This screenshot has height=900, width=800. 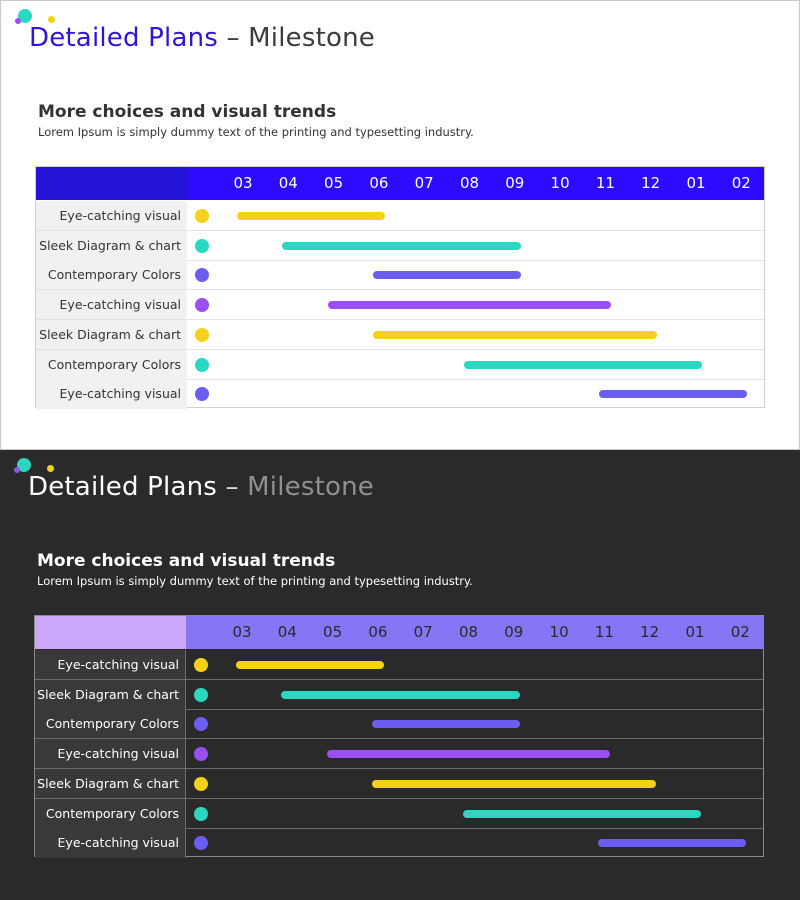 I want to click on month-label: 01, so click(x=695, y=632).